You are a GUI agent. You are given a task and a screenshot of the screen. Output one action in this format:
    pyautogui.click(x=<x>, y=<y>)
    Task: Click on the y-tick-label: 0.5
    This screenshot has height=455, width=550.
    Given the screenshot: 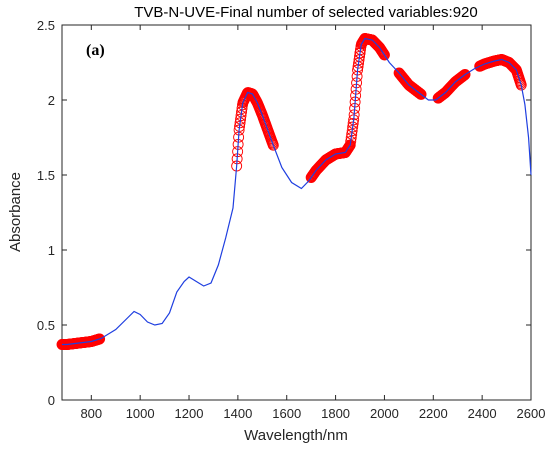 What is the action you would take?
    pyautogui.click(x=46, y=325)
    